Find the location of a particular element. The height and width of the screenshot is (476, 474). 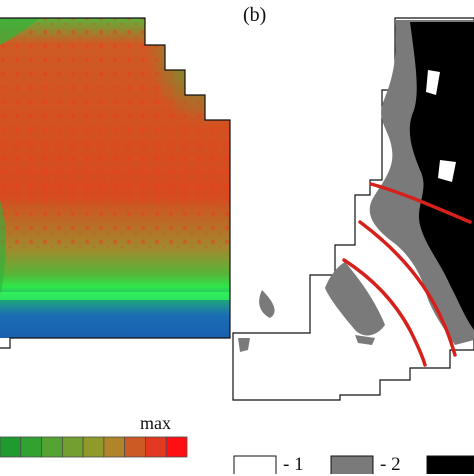

panel-b-label: (b) is located at coordinates (255, 15).